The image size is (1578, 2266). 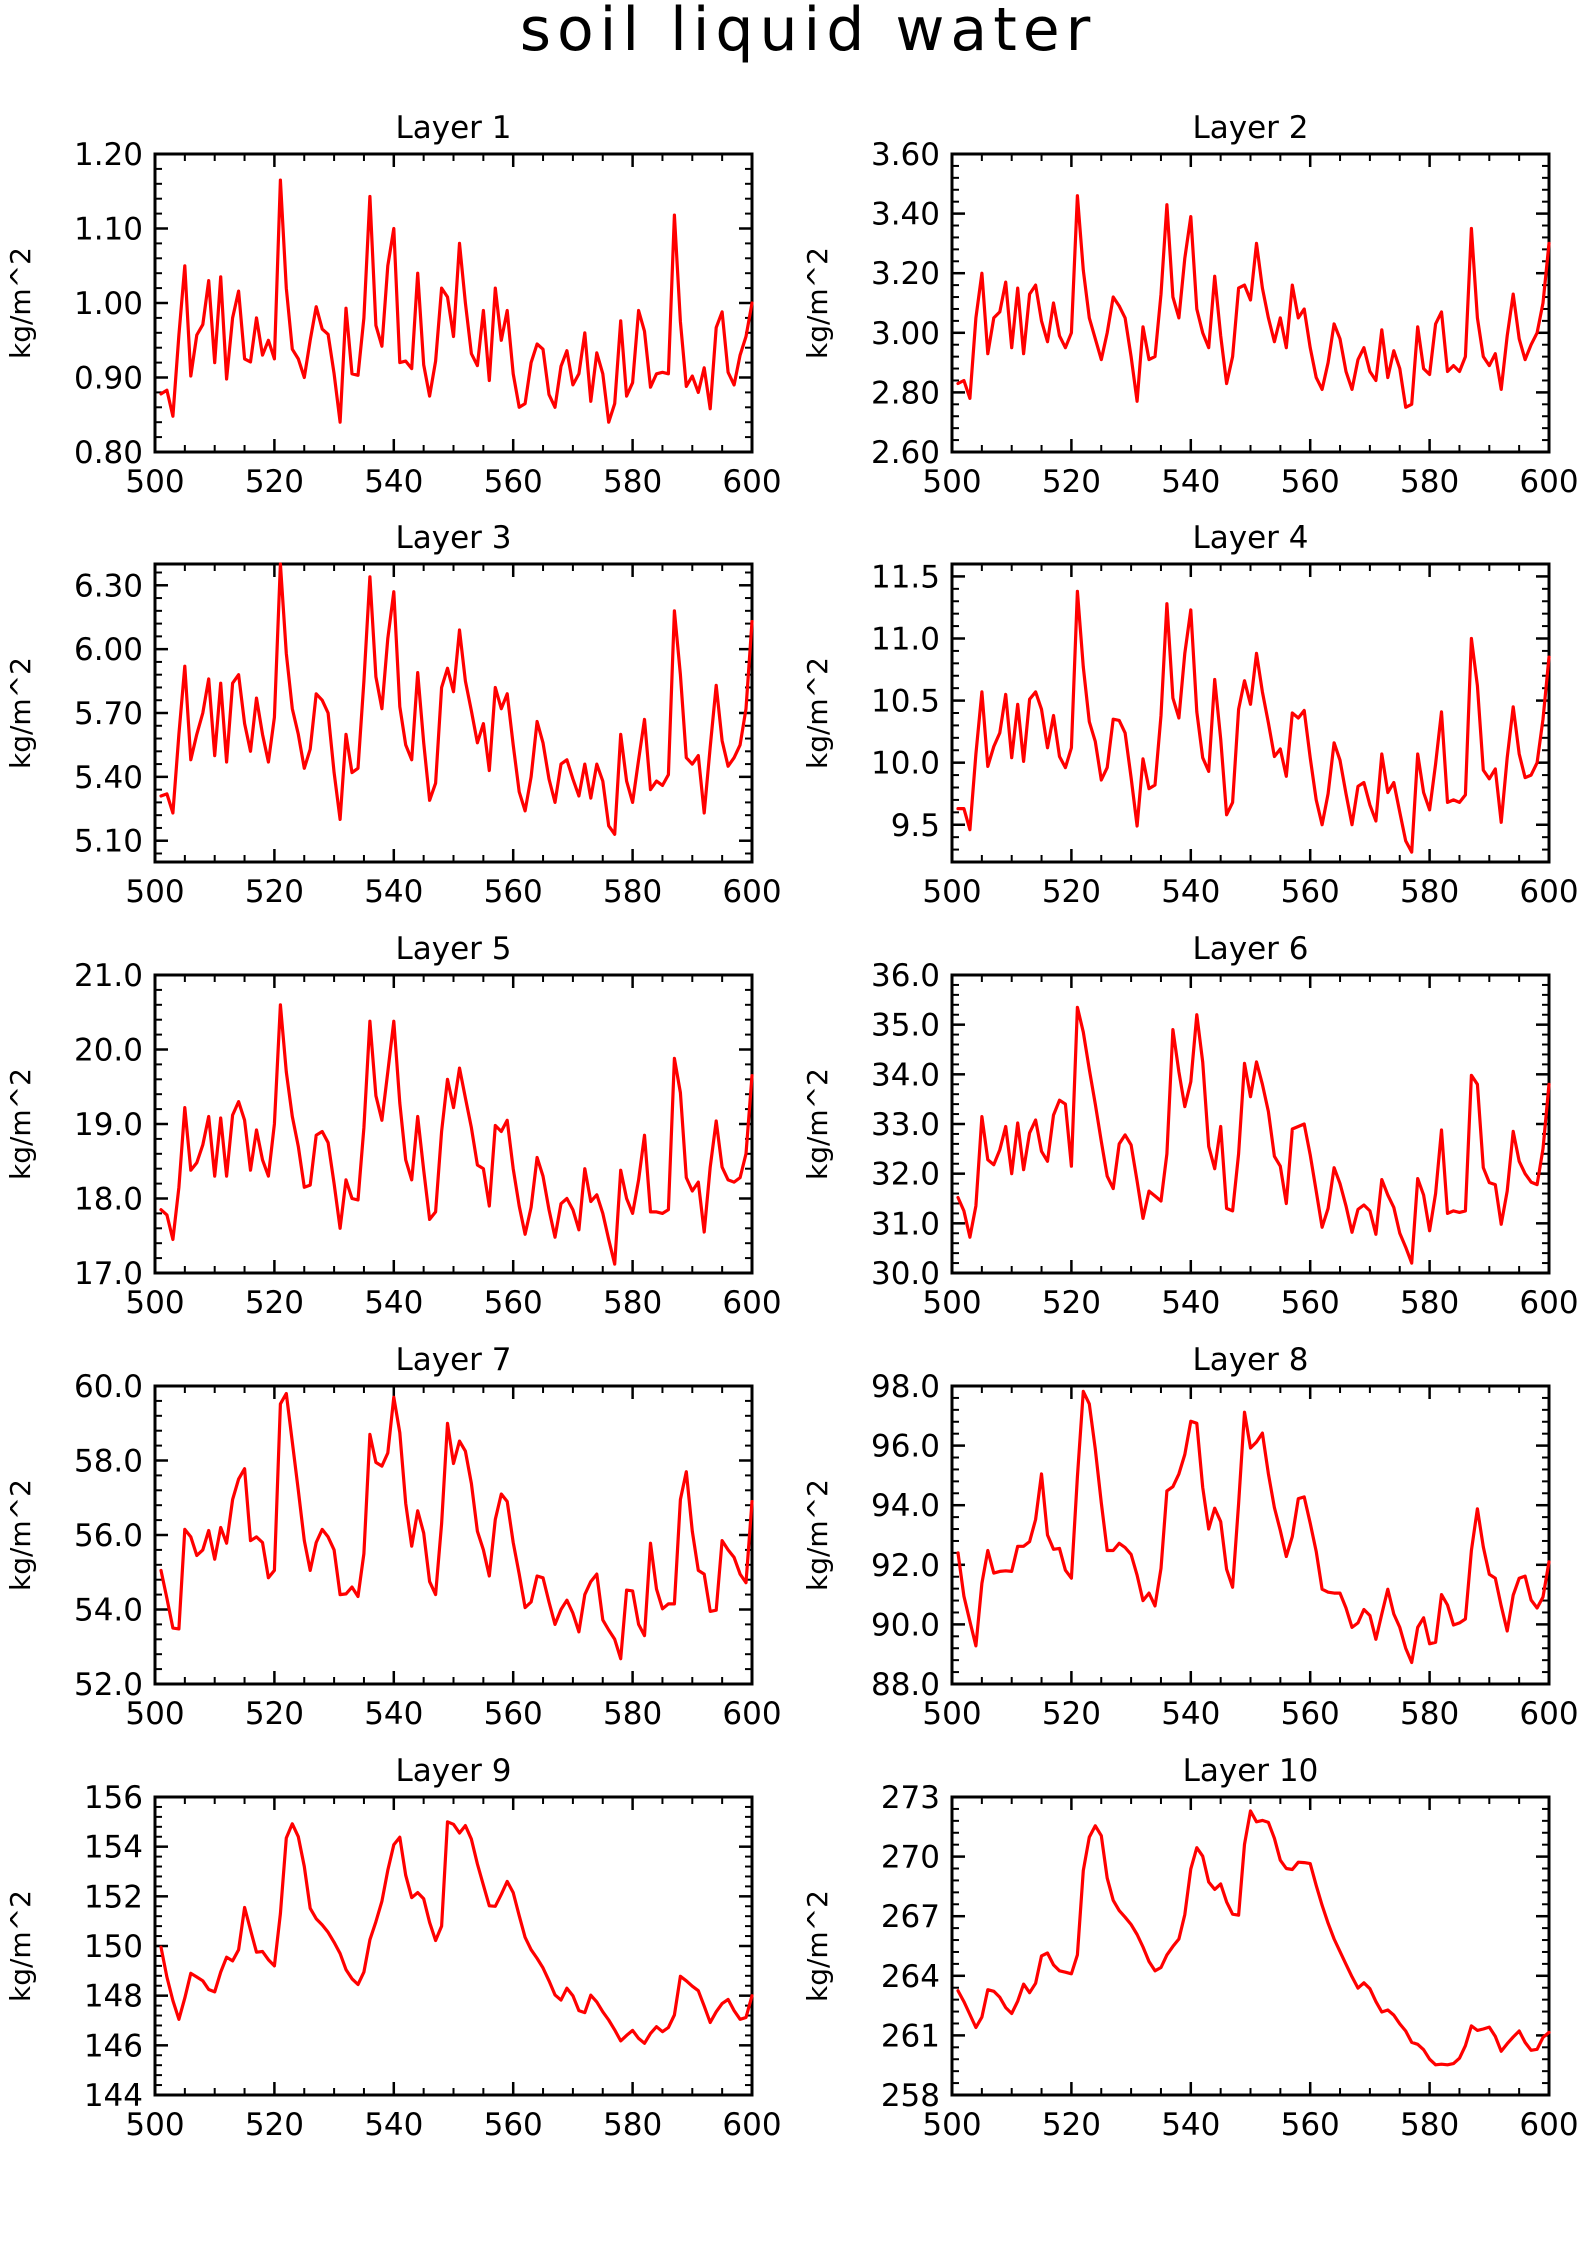 What do you see at coordinates (108, 778) in the screenshot?
I see `y-tick-label: 5.40` at bounding box center [108, 778].